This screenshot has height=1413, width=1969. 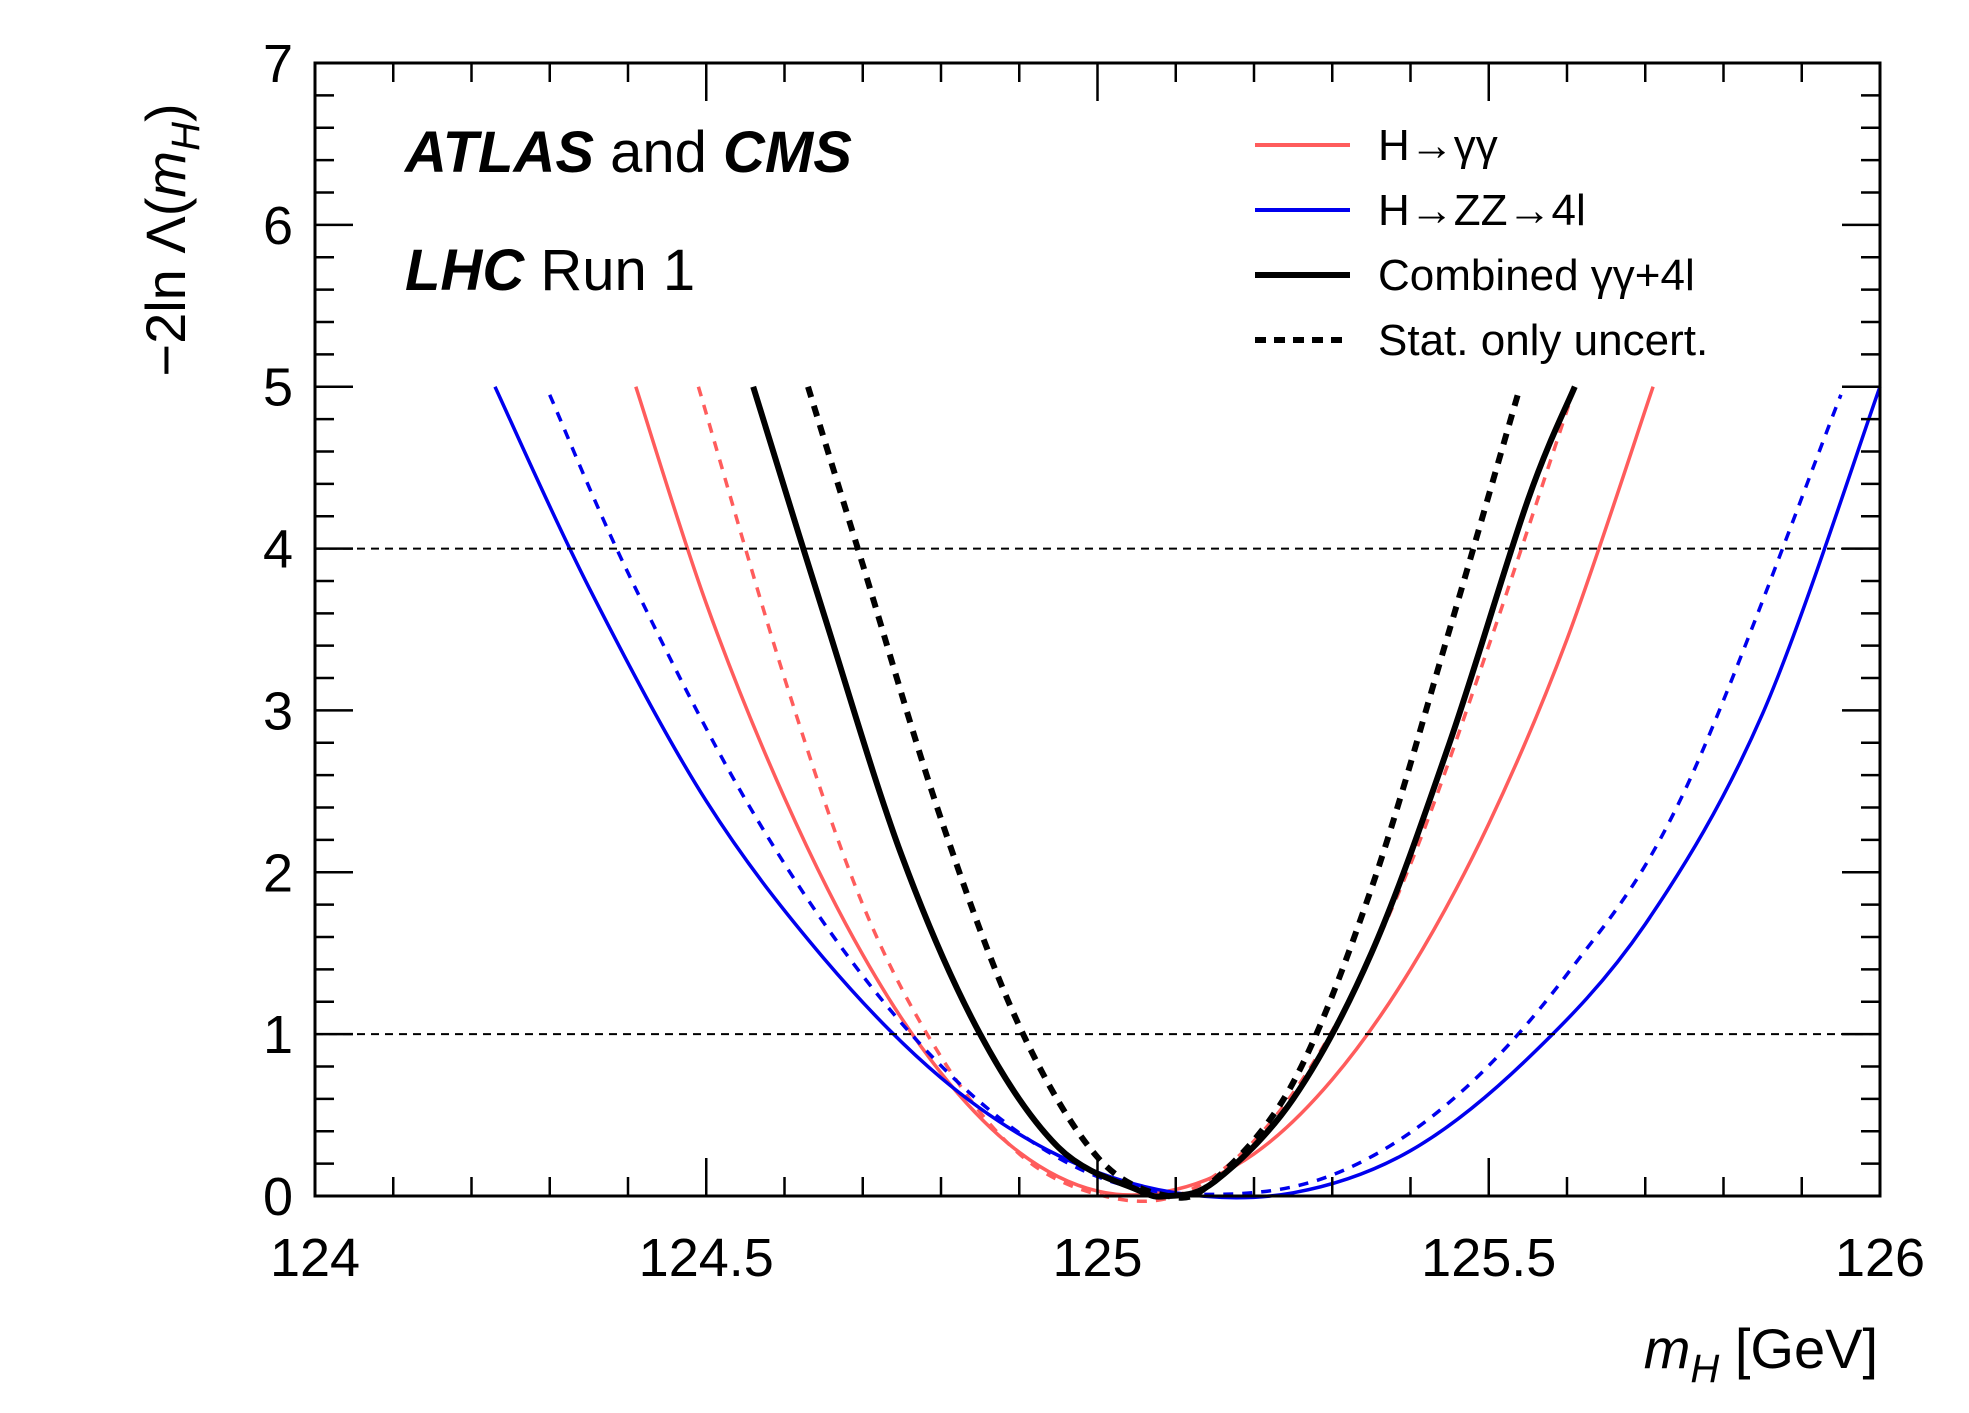 I want to click on x-axis-title: mH [GeV], so click(x=1761, y=1354).